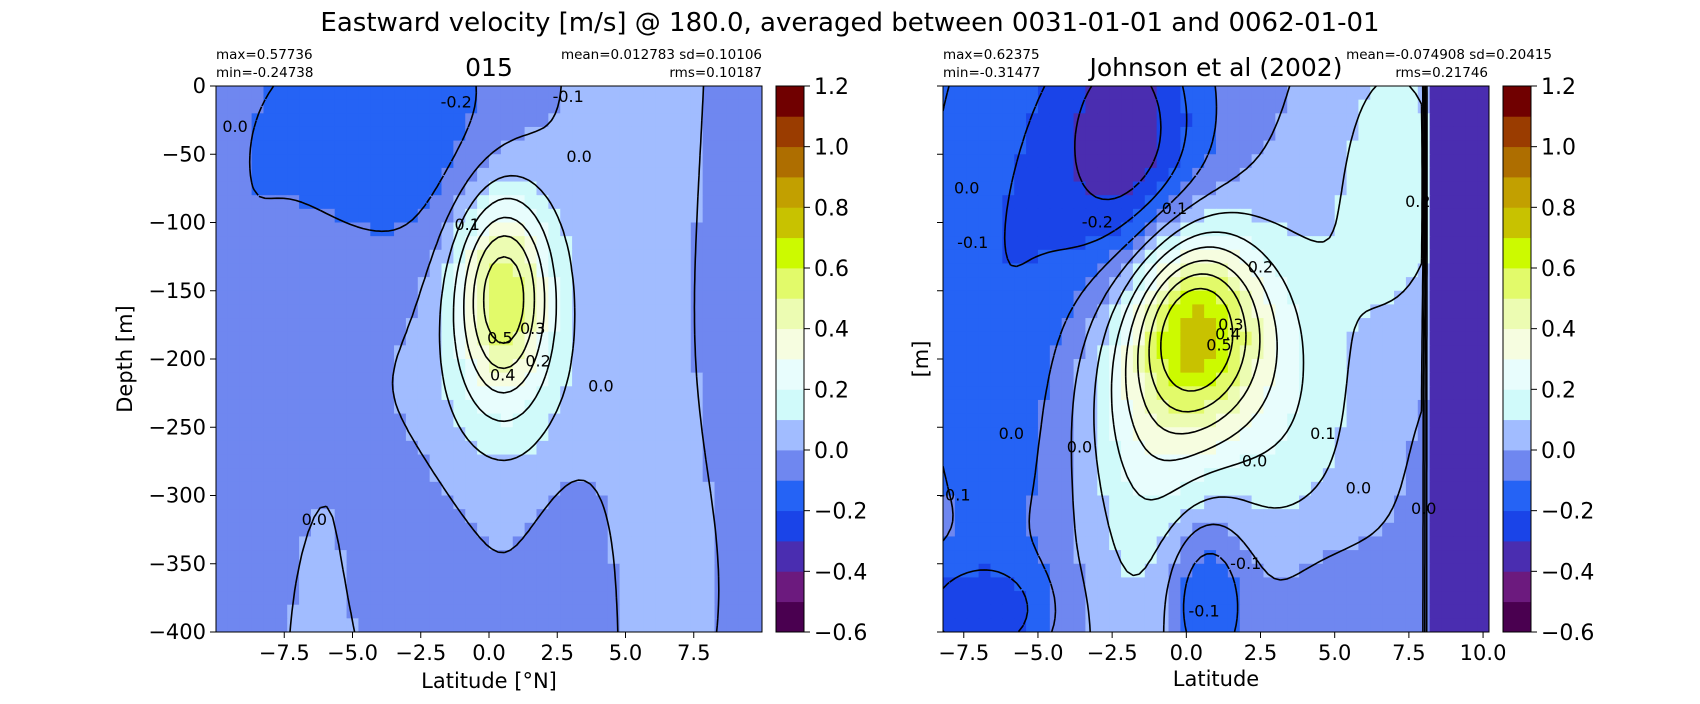 Image resolution: width=1700 pixels, height=704 pixels. Describe the element at coordinates (1079, 447) in the screenshot. I see `contour-label: 0.0` at that location.